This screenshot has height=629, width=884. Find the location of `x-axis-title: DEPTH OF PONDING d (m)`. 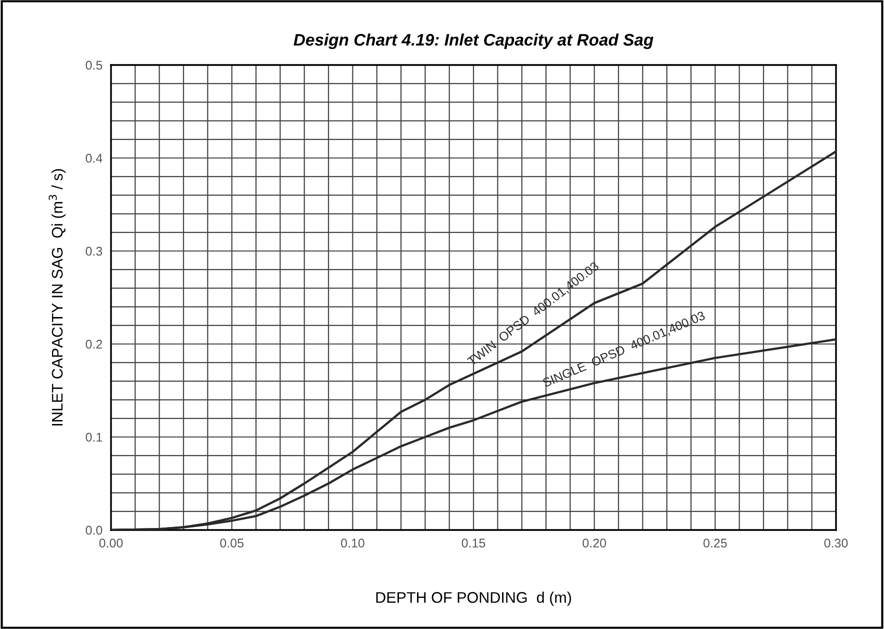

x-axis-title: DEPTH OF PONDING d (m) is located at coordinates (474, 599).